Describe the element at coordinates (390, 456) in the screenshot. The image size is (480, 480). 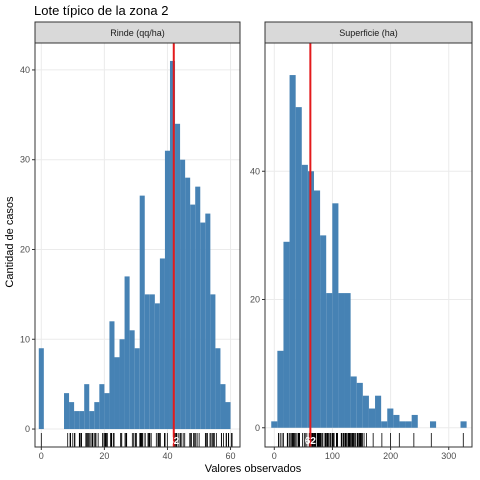
I see `x-tick-label: 200` at that location.